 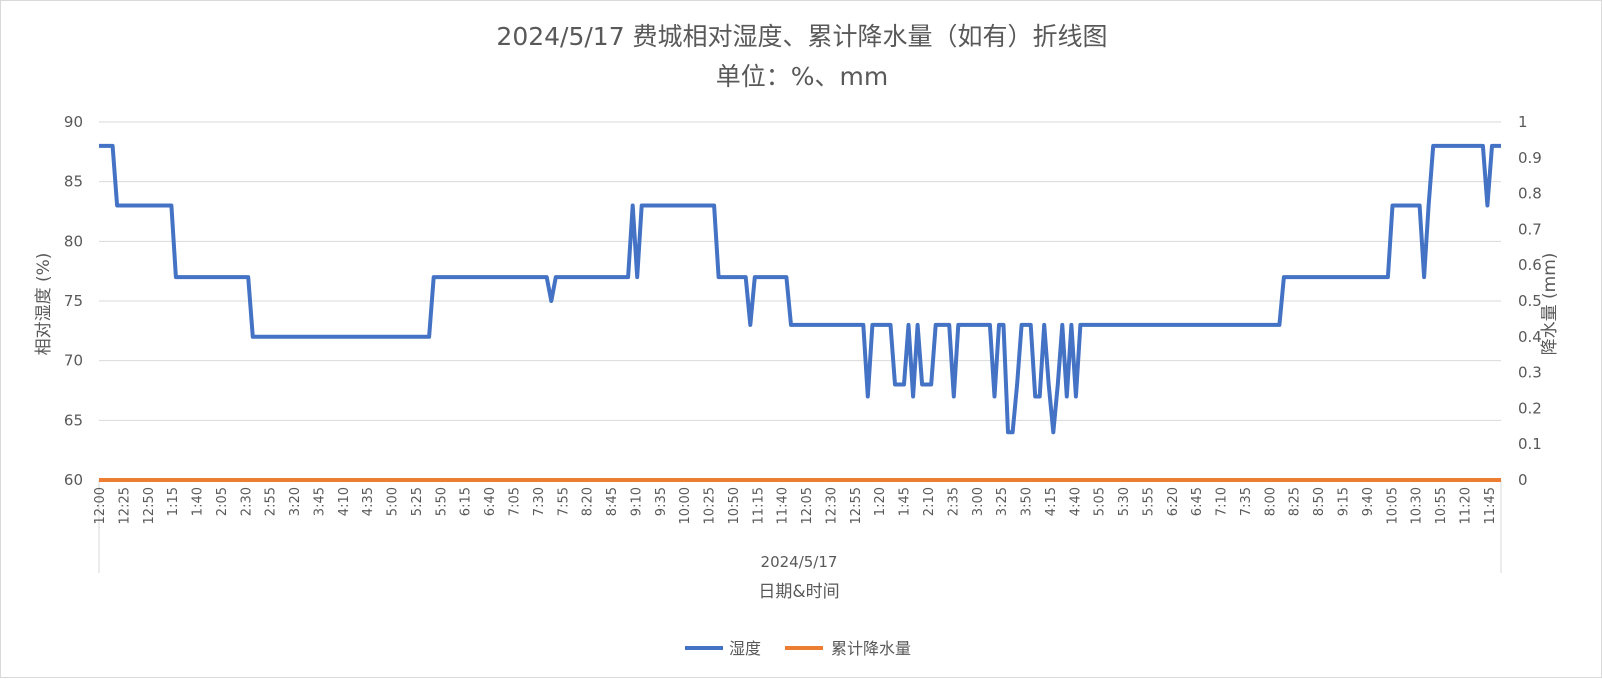 What do you see at coordinates (1197, 501) in the screenshot?
I see `x-tick-label-45: 6:45` at bounding box center [1197, 501].